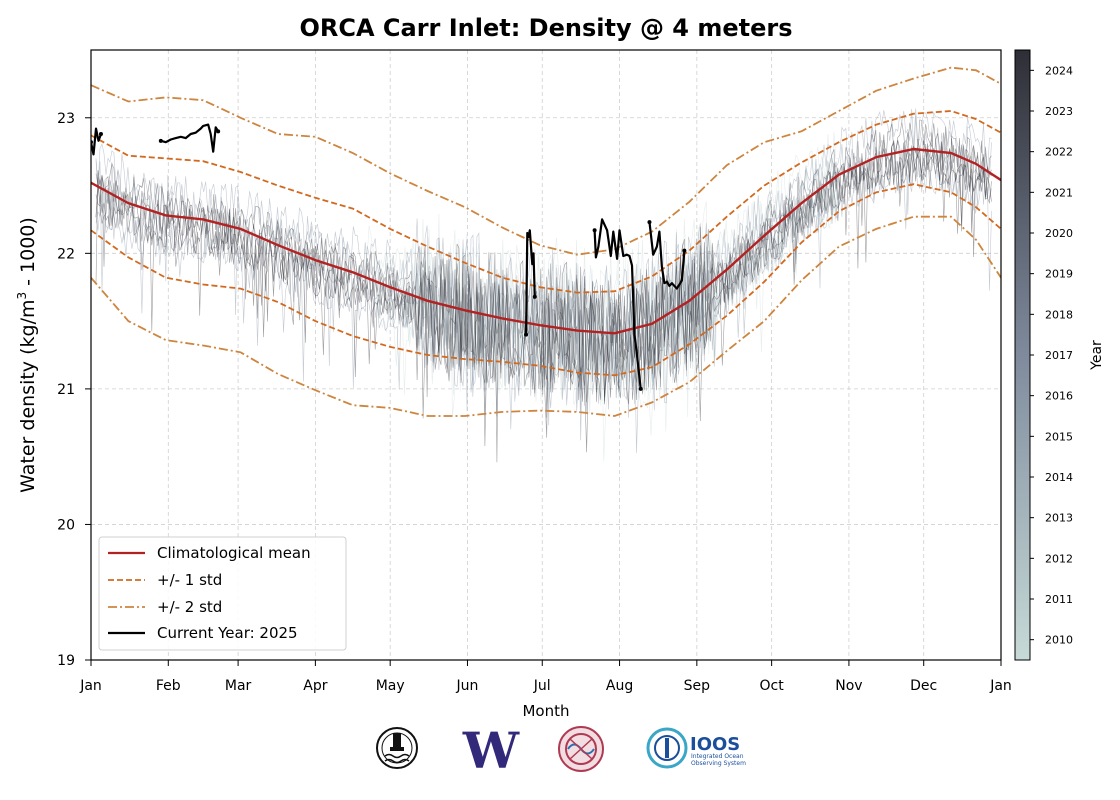  I want to click on x-tick-label: Jun, so click(467, 686).